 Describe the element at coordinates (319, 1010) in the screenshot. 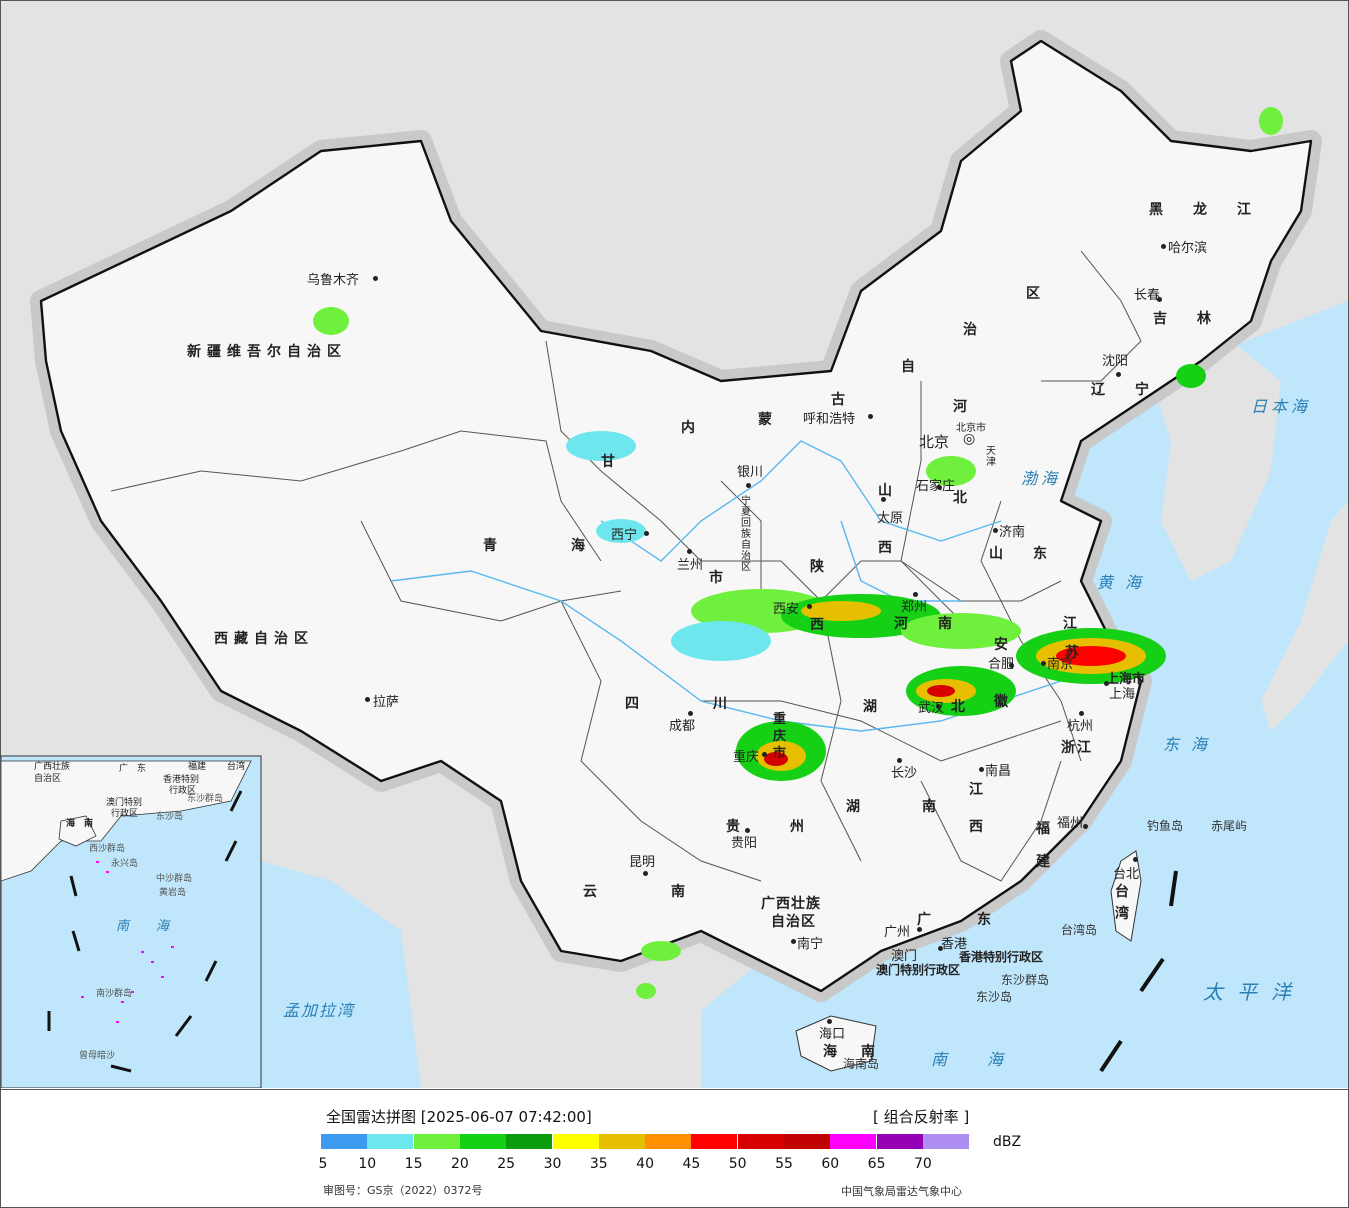

I see `sea-label-mengjiala: 孟加拉湾` at that location.